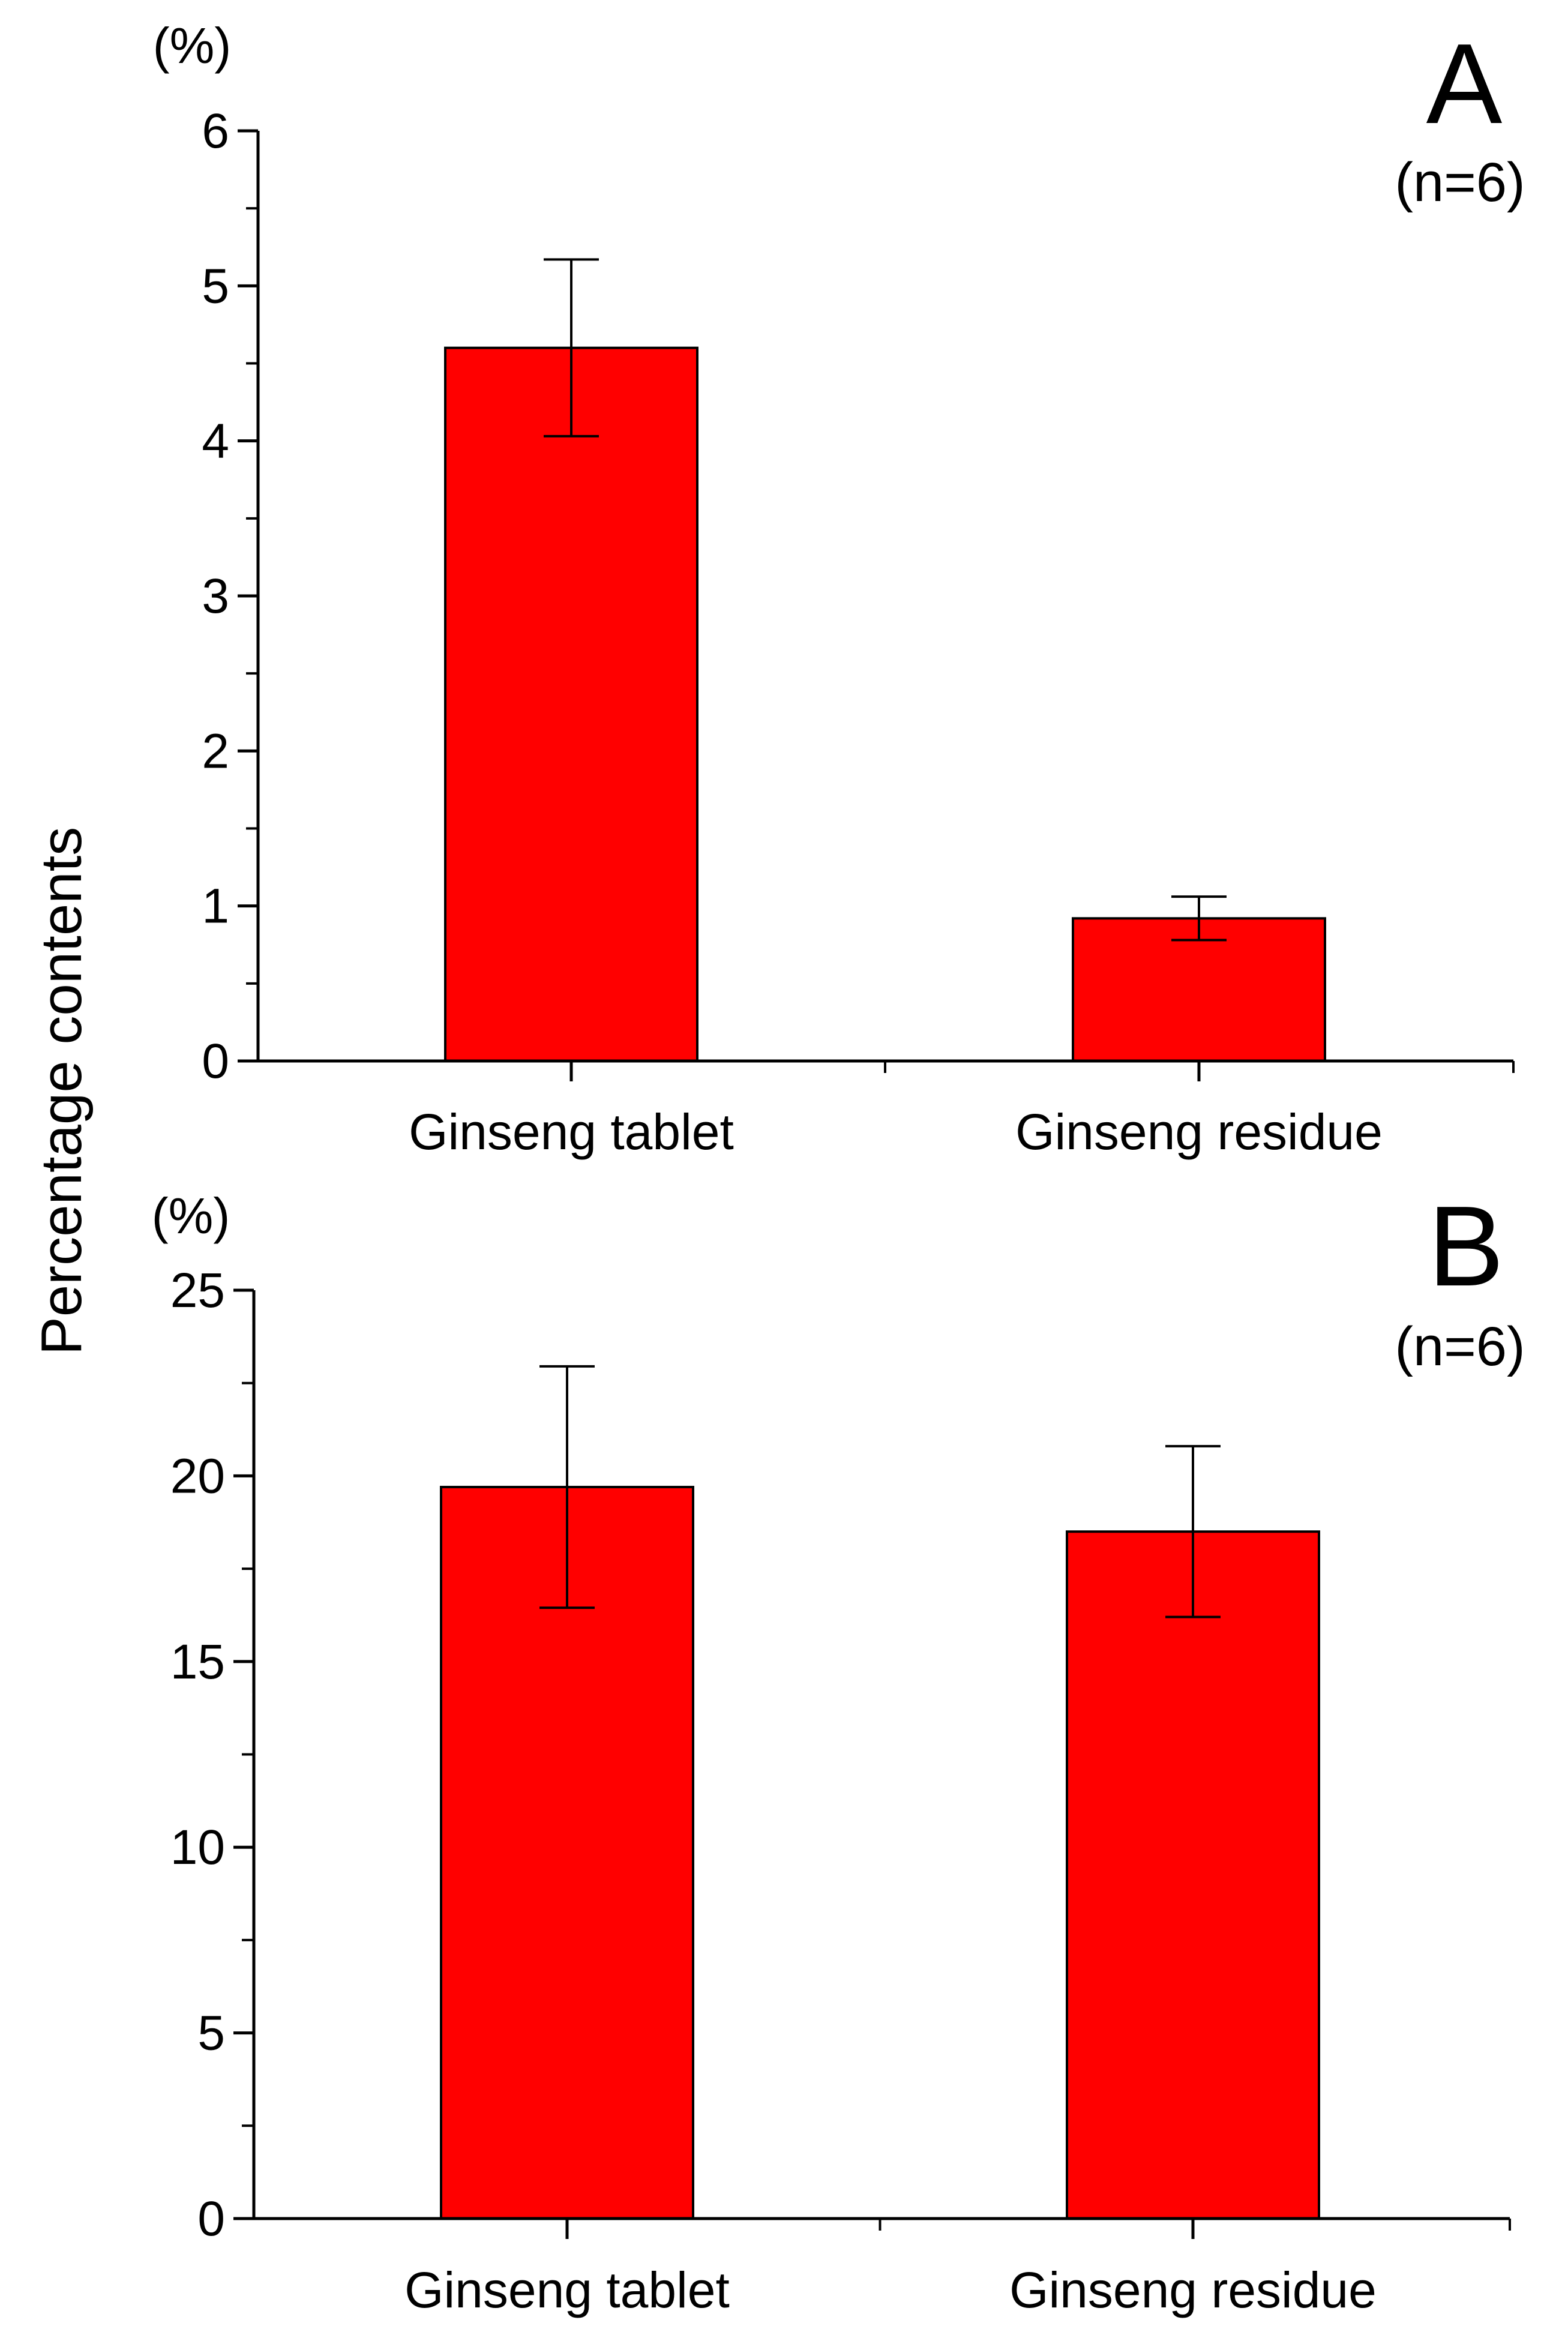  What do you see at coordinates (197, 1476) in the screenshot?
I see `y-tick-label: 20` at bounding box center [197, 1476].